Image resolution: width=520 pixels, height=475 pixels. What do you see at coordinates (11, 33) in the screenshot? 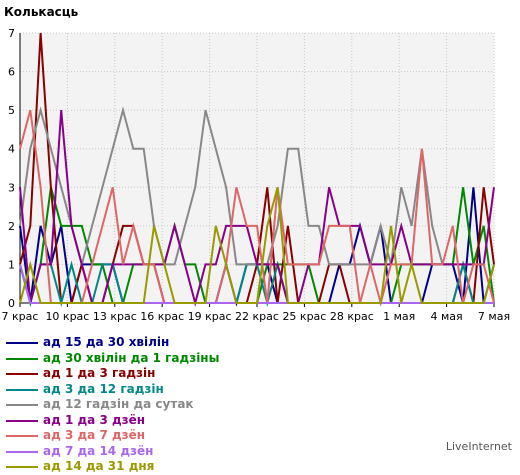
I see `y-tick-label: 7` at bounding box center [11, 33].